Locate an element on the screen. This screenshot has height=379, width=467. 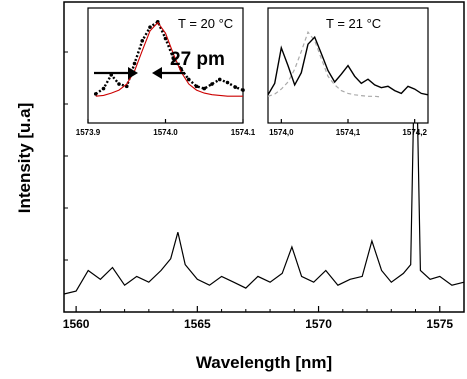
inset-left: 1573.9 1574.0 1574.1 T = 20 °C 27 pm is located at coordinates (166, 72).